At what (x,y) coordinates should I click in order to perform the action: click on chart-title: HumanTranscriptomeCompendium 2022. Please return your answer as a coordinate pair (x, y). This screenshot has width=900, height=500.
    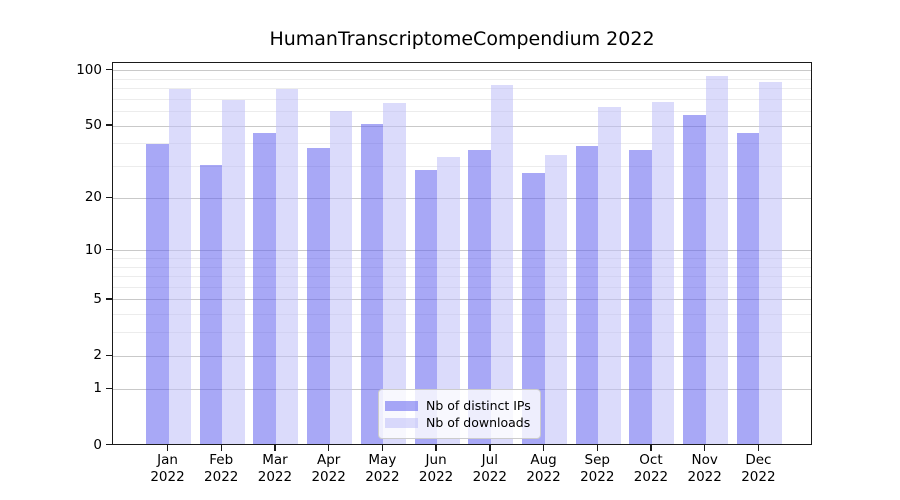
    Looking at the image, I should click on (462, 39).